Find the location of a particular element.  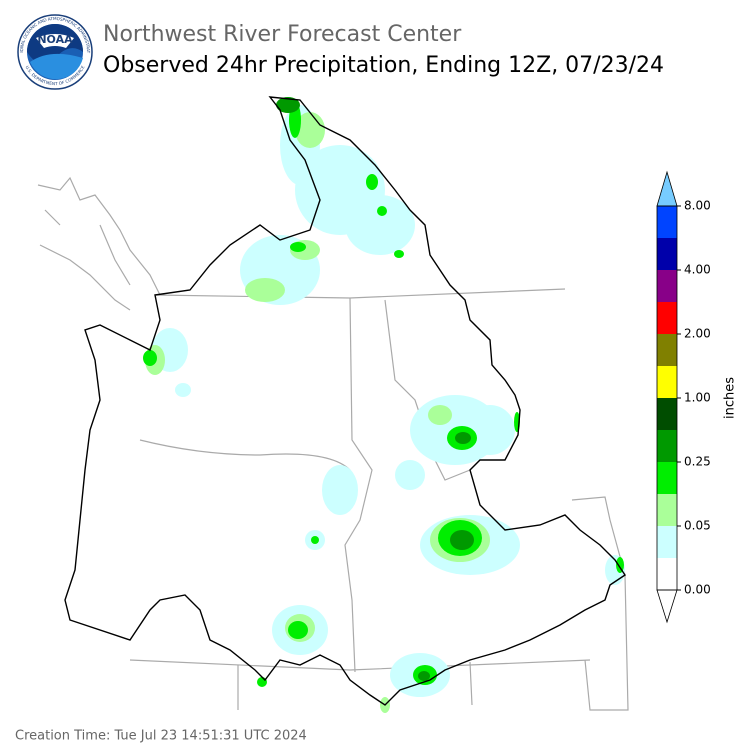

colorbar-tick-label: 2.00 is located at coordinates (697, 334).